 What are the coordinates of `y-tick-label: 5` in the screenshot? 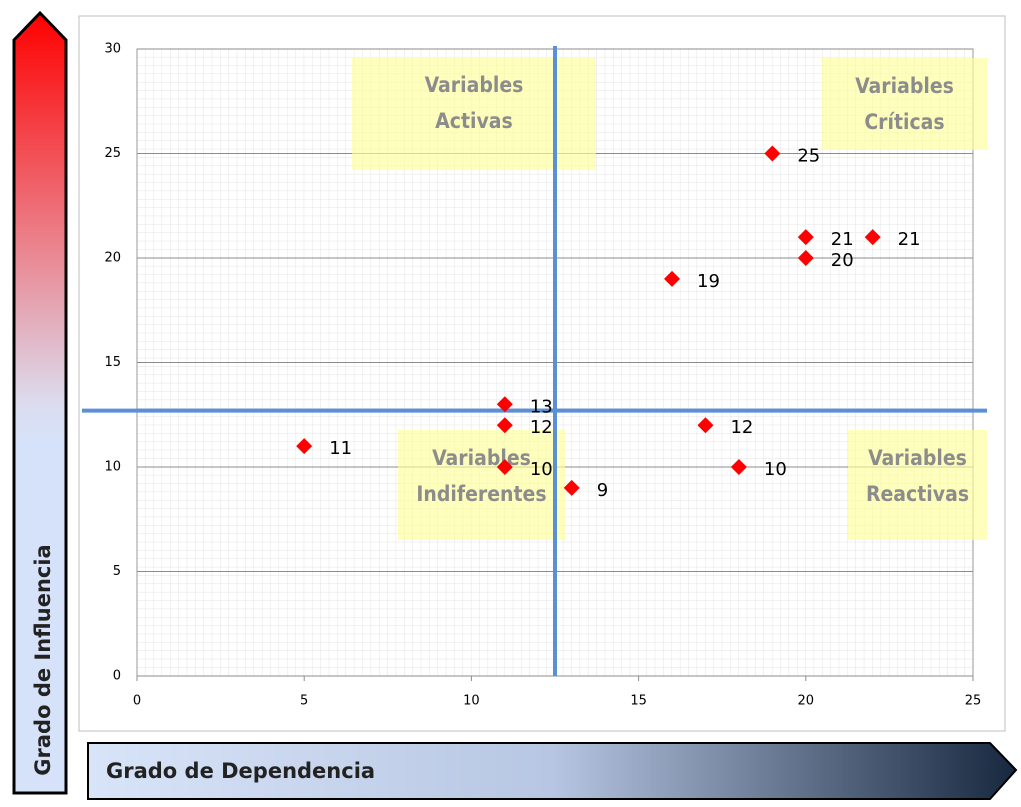 It's located at (117, 571).